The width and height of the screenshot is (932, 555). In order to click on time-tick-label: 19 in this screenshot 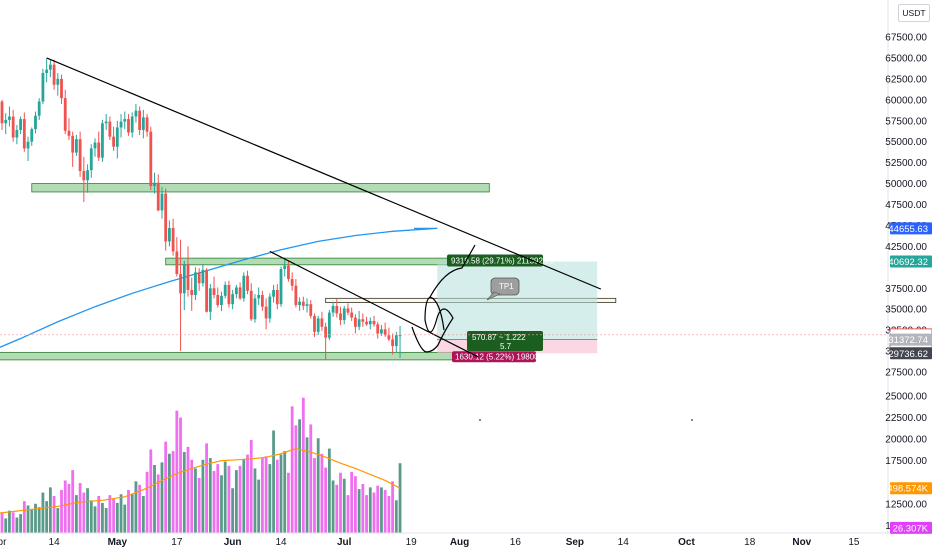, I will do `click(412, 542)`.